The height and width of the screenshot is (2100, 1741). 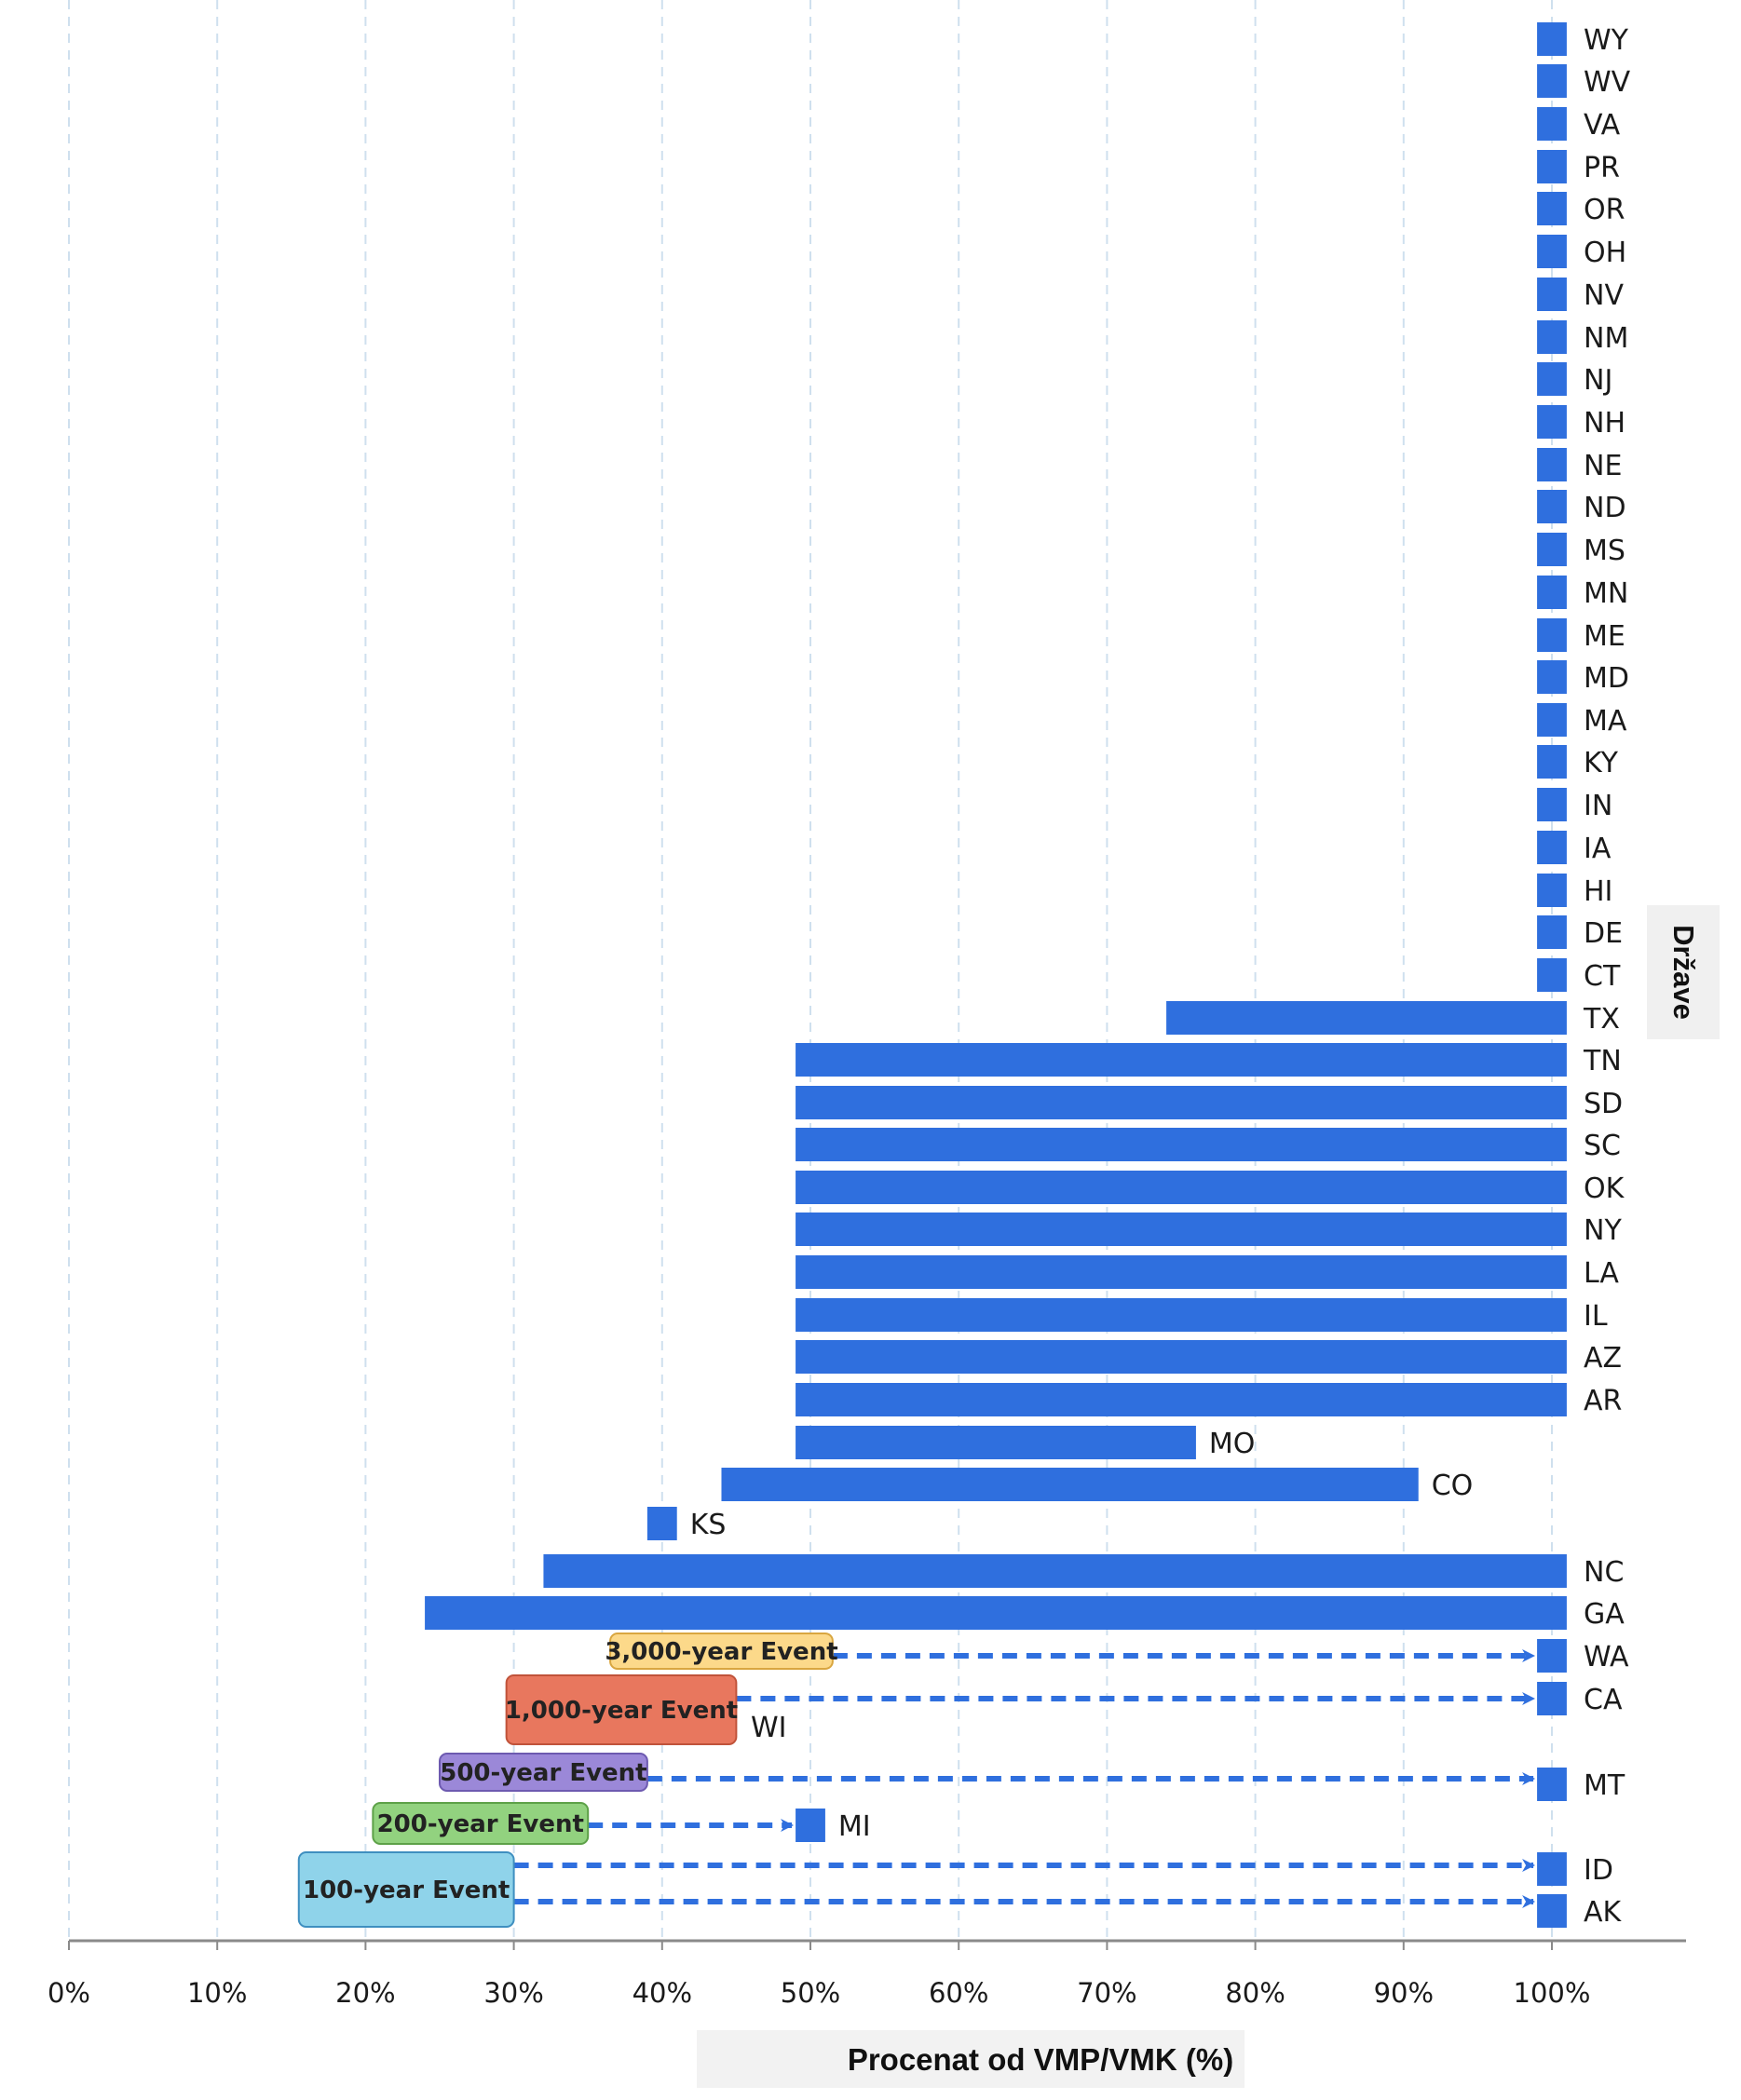 I want to click on state-label: IA, so click(x=1598, y=849).